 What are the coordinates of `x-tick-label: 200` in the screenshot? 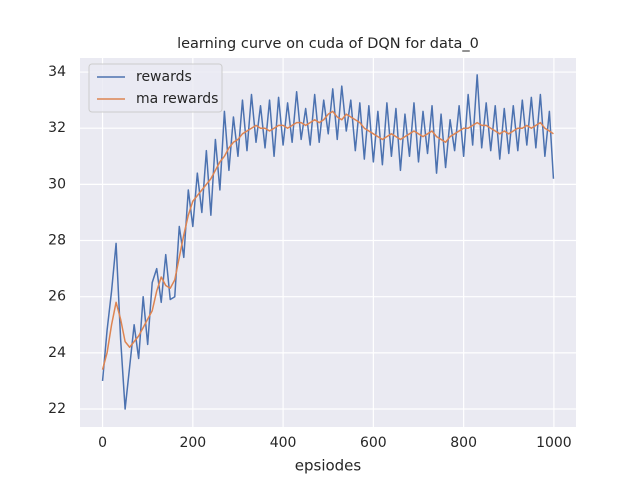 It's located at (192, 443).